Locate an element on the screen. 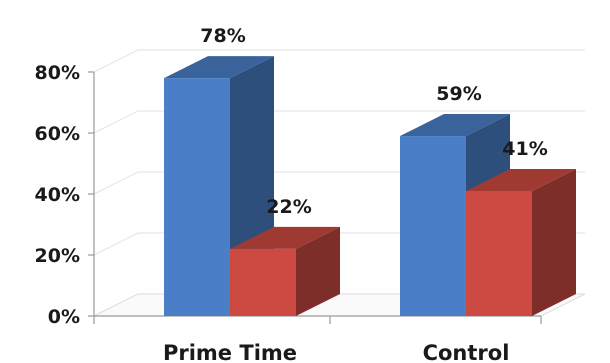  data-label: 78% is located at coordinates (222, 36).